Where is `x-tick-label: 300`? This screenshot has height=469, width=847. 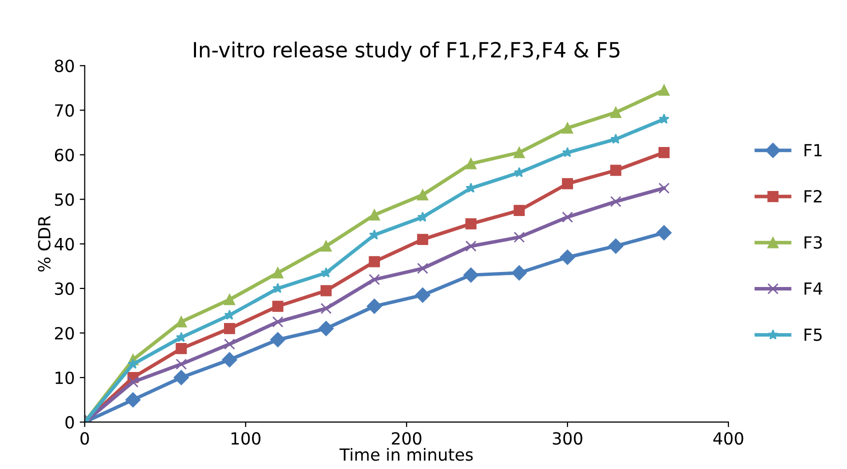
x-tick-label: 300 is located at coordinates (567, 438).